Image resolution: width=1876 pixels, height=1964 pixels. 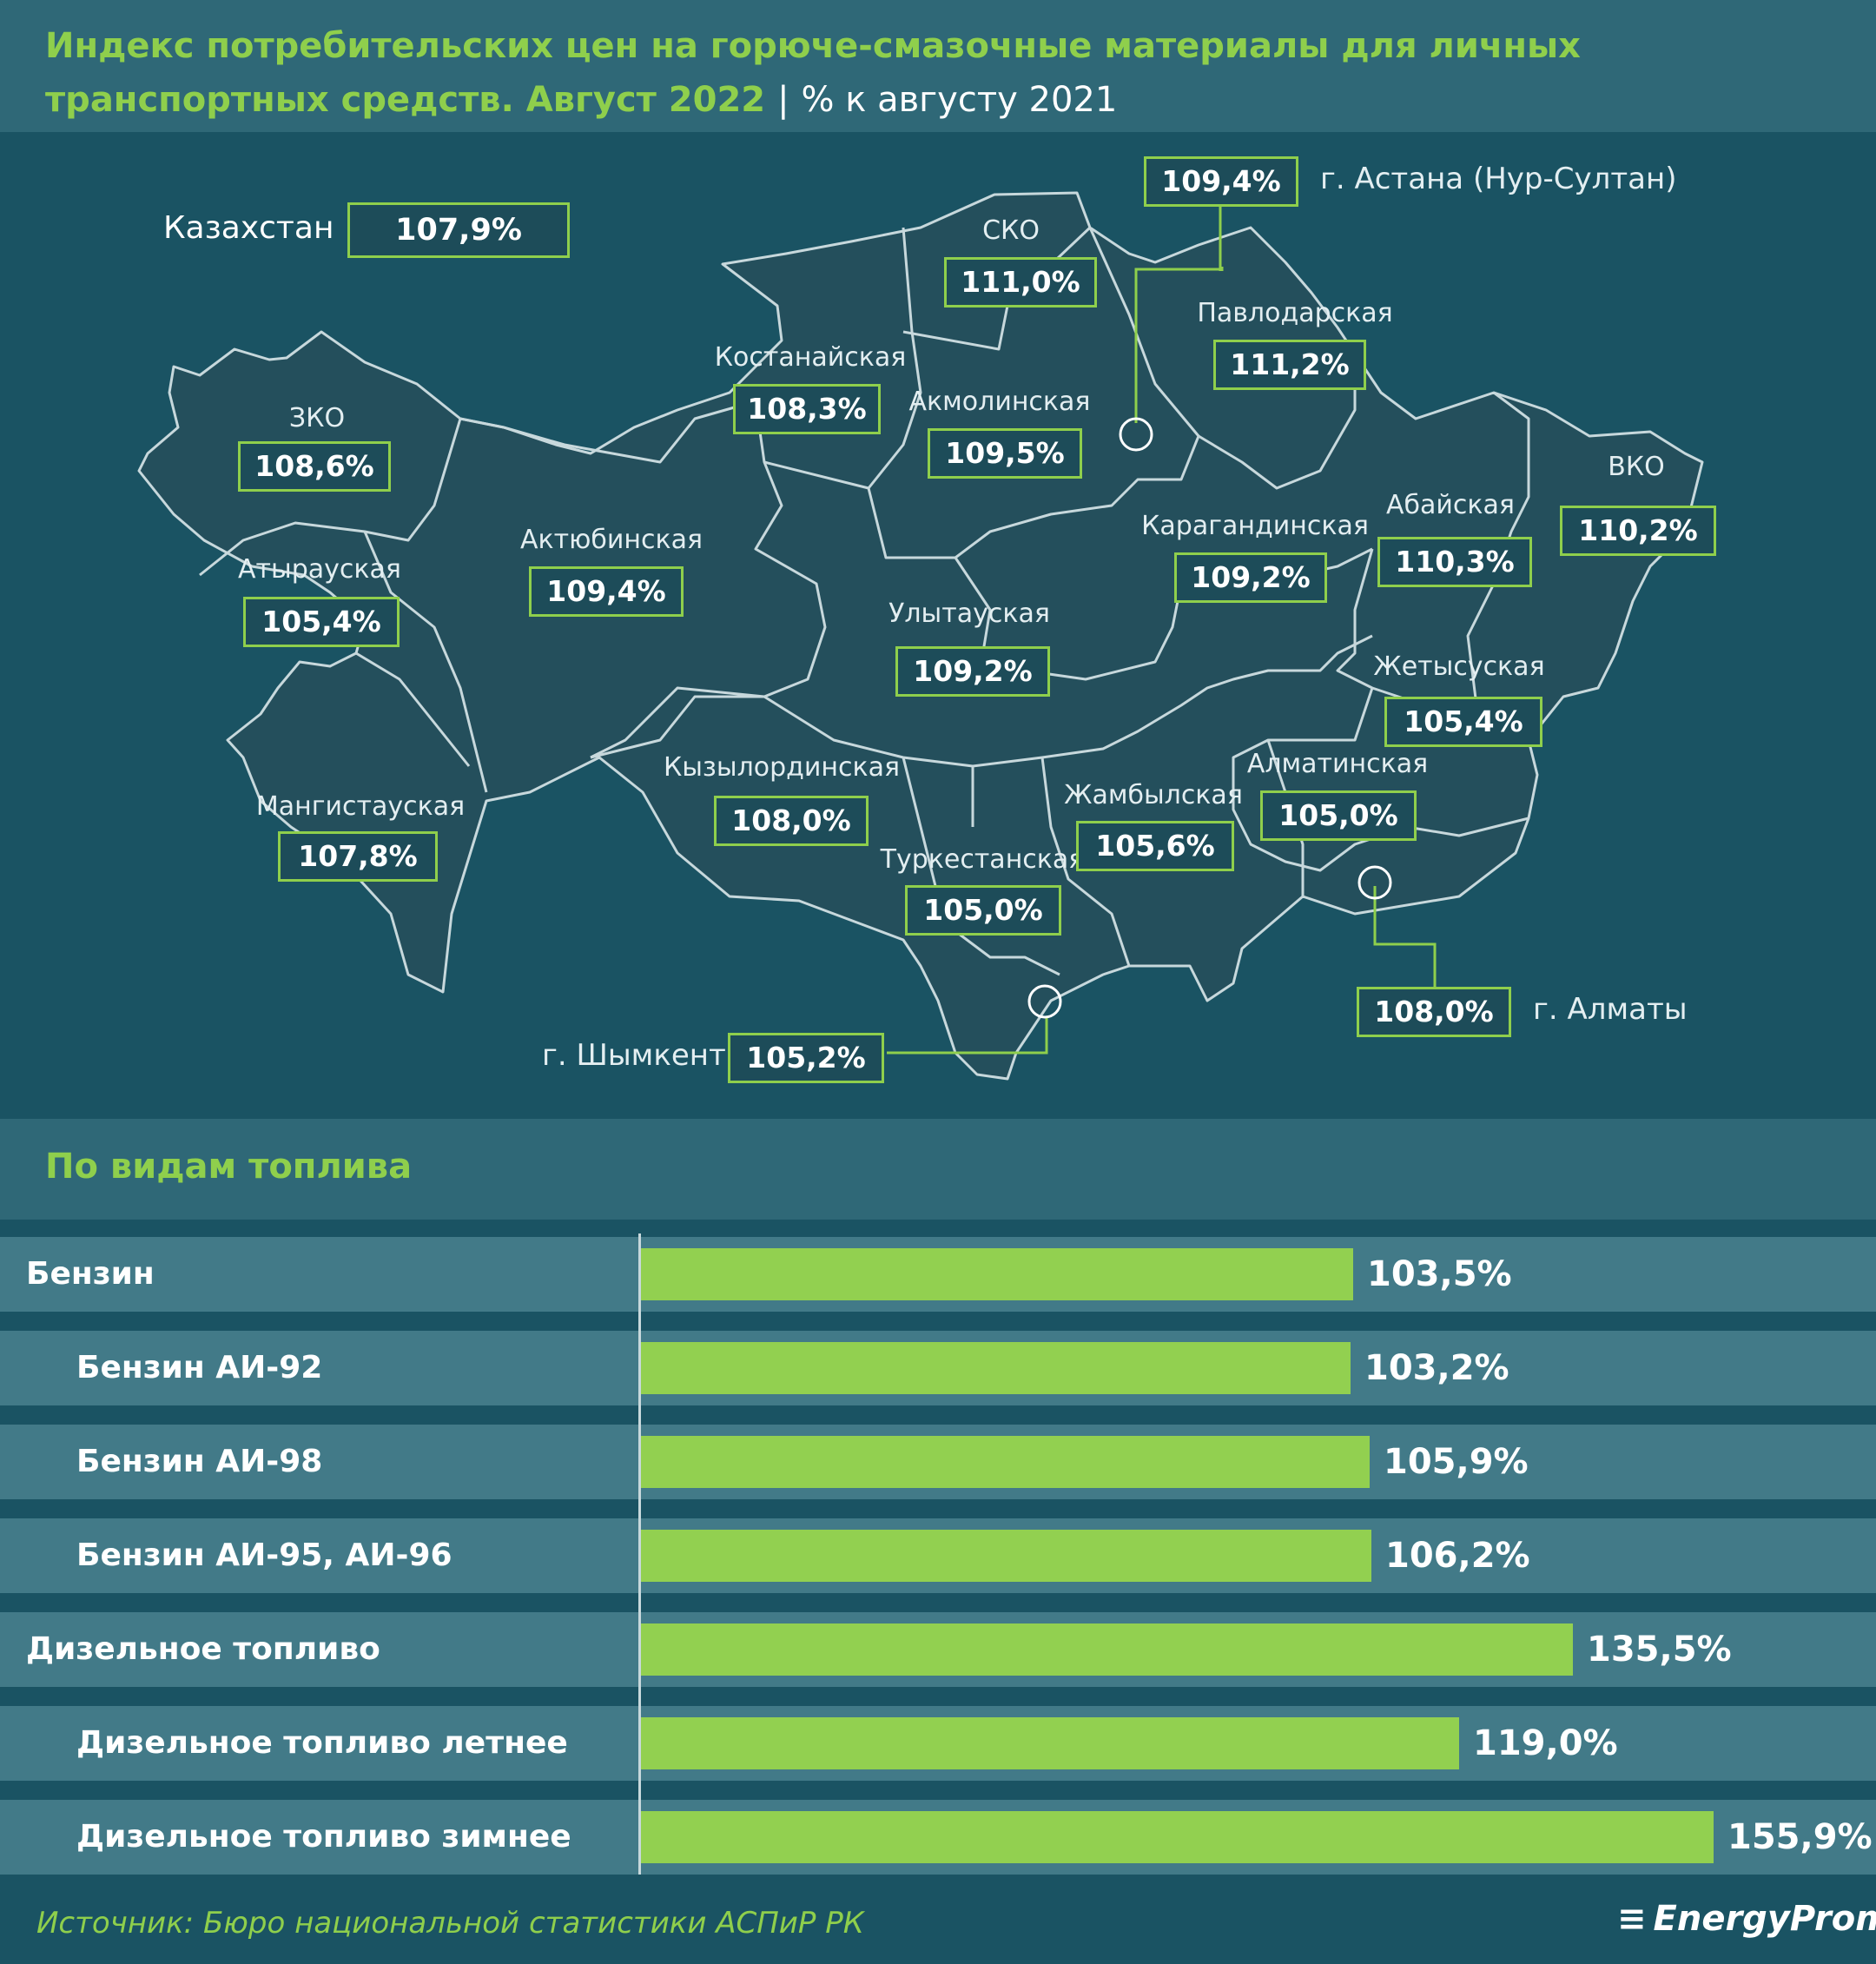 What do you see at coordinates (1374, 882) in the screenshot?
I see `almaty-marker` at bounding box center [1374, 882].